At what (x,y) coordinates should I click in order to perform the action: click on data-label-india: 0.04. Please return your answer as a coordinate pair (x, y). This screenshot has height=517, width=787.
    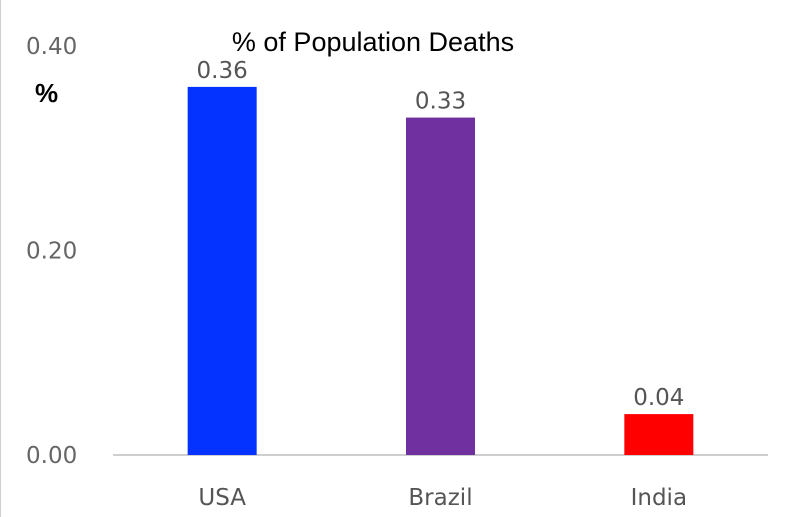
    Looking at the image, I should click on (658, 398).